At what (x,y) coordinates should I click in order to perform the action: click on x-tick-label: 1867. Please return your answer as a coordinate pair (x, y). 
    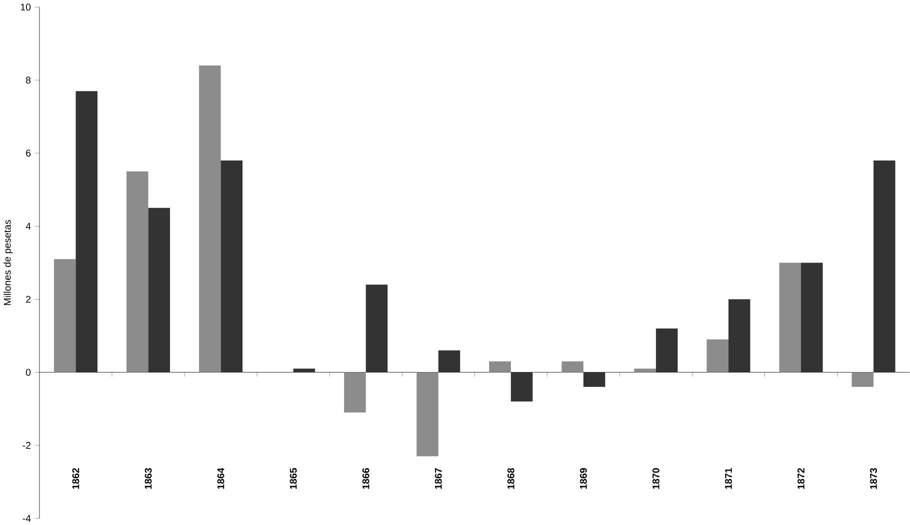
    Looking at the image, I should click on (438, 478).